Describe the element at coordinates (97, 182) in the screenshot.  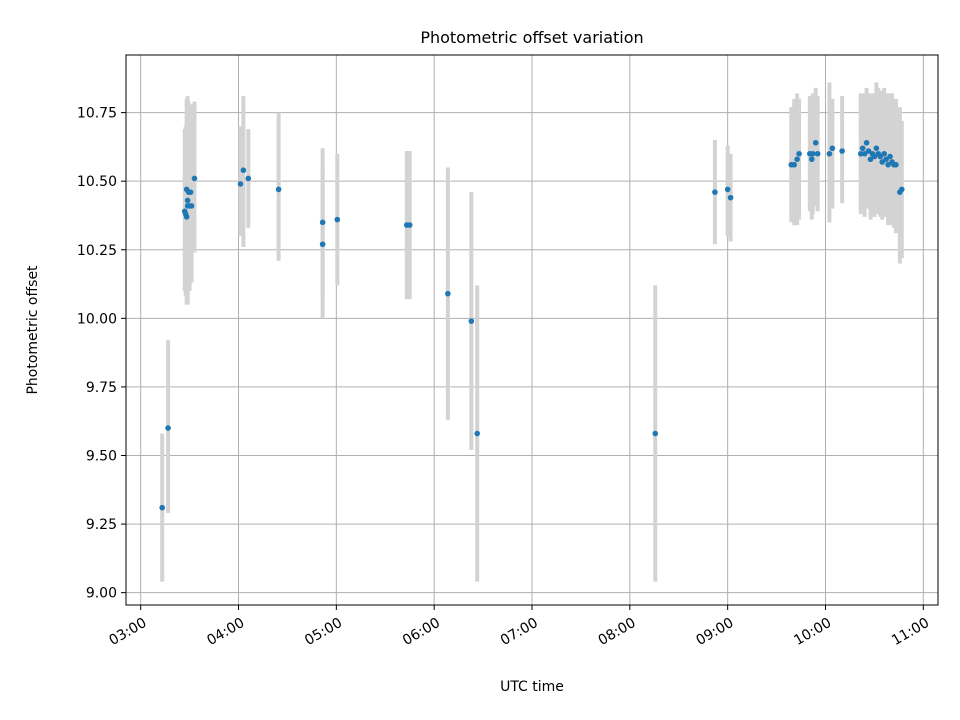
I see `y-tick-label: 10.50` at that location.